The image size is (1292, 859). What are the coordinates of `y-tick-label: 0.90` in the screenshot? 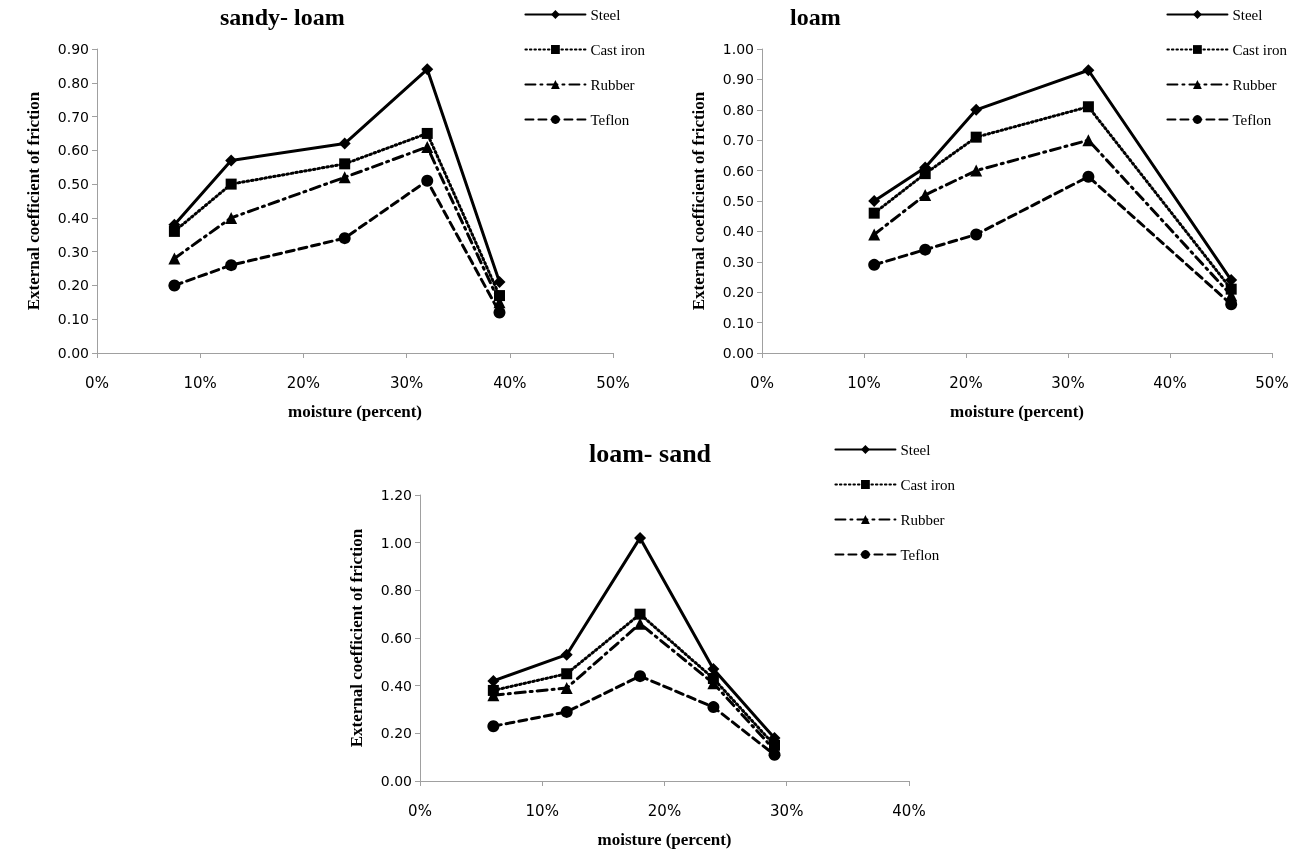 It's located at (73, 49).